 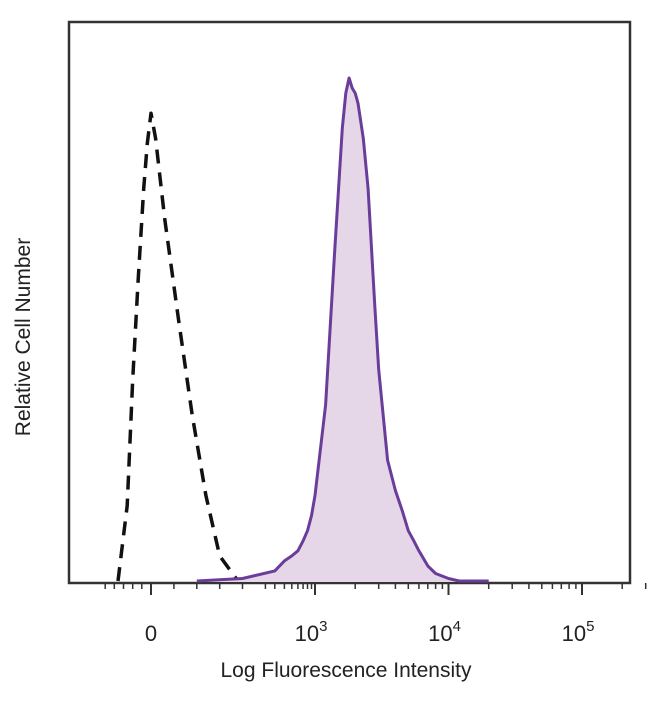 I want to click on control-histogram-line, so click(x=178, y=347).